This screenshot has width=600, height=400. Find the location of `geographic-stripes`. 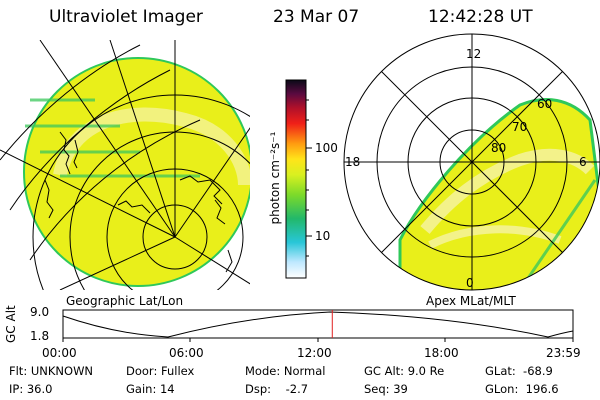

geographic-stripes is located at coordinates (112, 138).